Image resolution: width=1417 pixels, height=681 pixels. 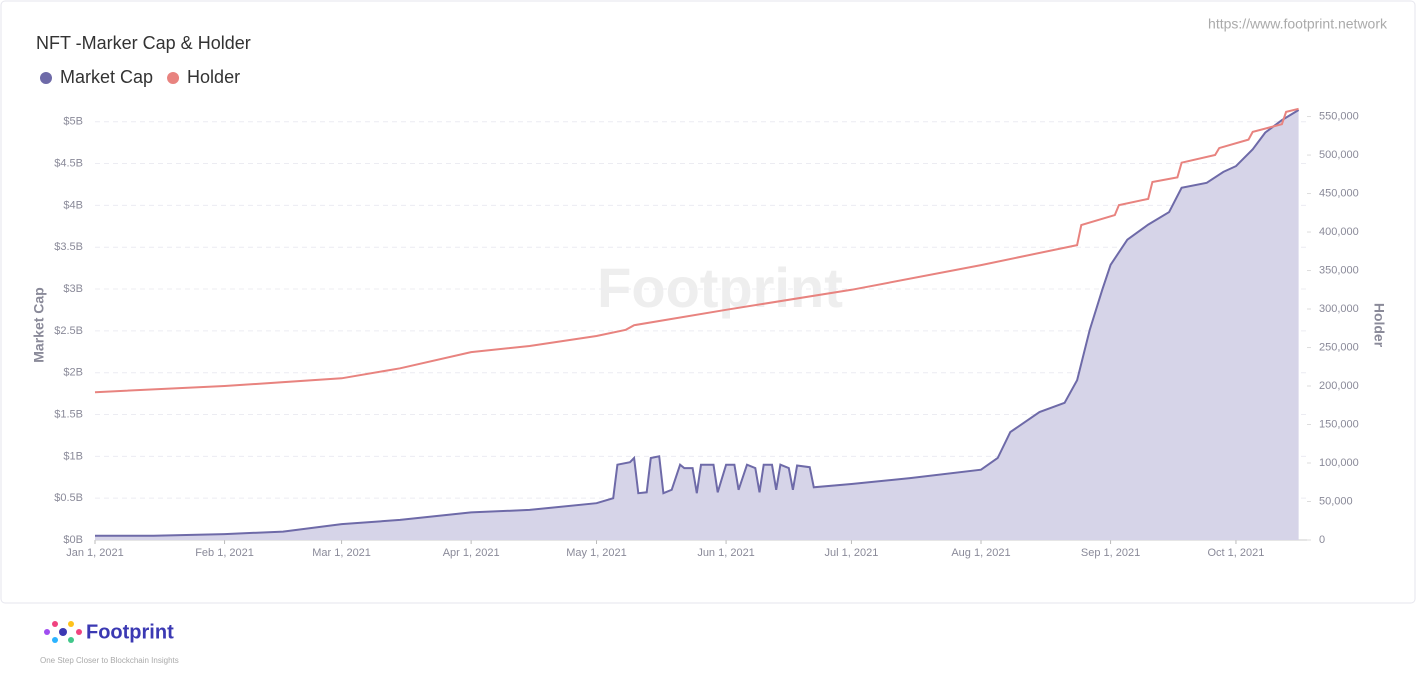 I want to click on y-tick-label: $2B, so click(x=73, y=373).